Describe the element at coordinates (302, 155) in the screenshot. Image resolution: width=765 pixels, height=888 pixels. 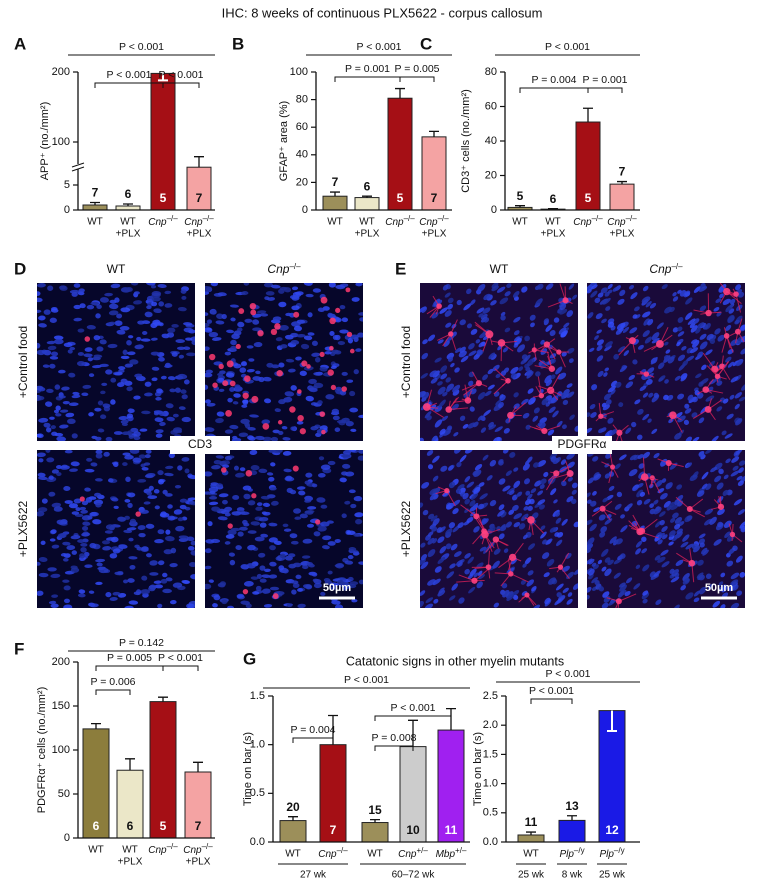
I see `y-tick-label: 40` at that location.